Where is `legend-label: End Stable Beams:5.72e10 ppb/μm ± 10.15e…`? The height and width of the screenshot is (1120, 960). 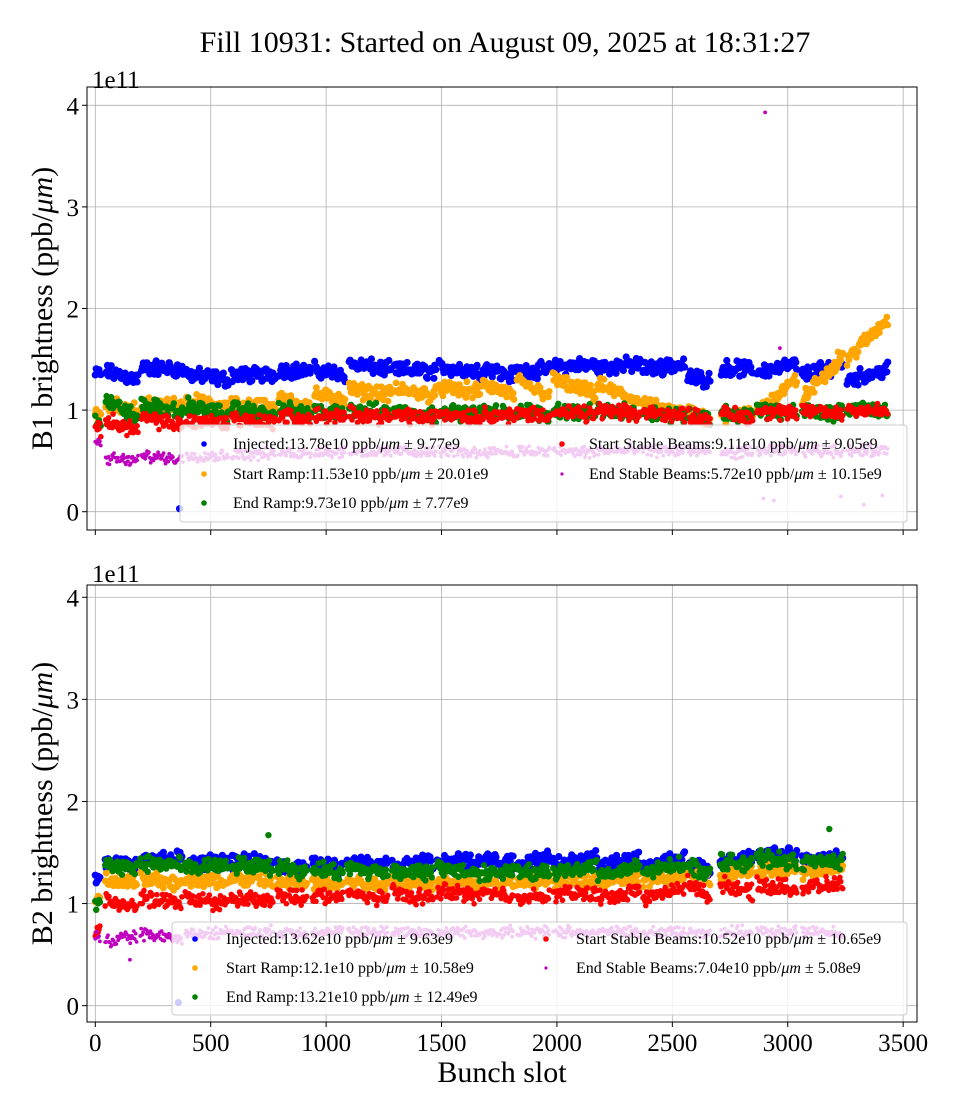
legend-label: End Stable Beams:5.72e10 ppb/μm ± 10.15e… is located at coordinates (735, 474).